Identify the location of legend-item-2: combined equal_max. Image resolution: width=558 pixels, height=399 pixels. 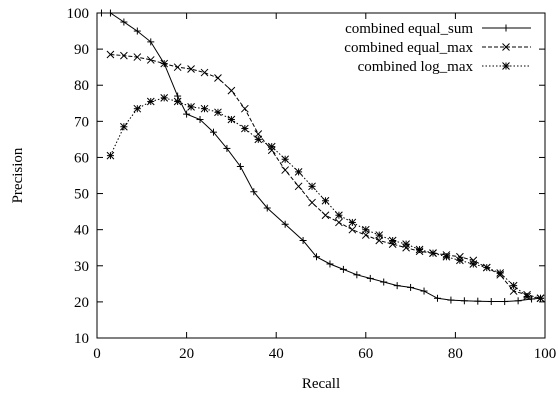
(437, 48).